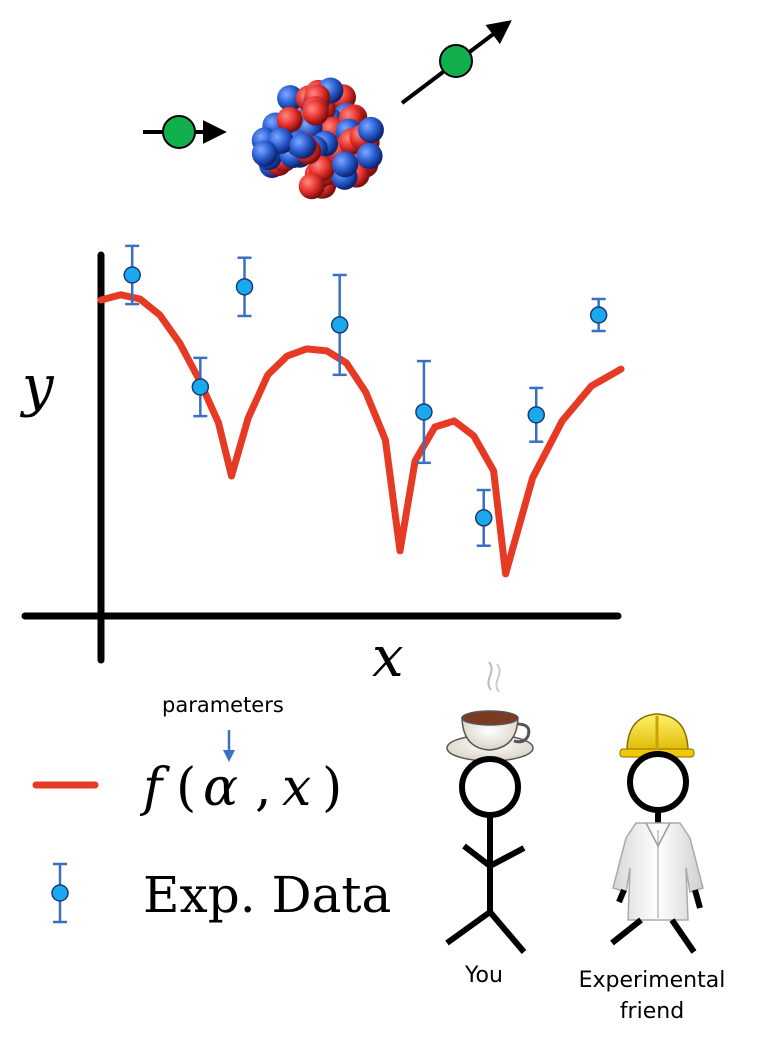 The image size is (760, 1045). What do you see at coordinates (60, 893) in the screenshot?
I see `legend-data-swatch` at bounding box center [60, 893].